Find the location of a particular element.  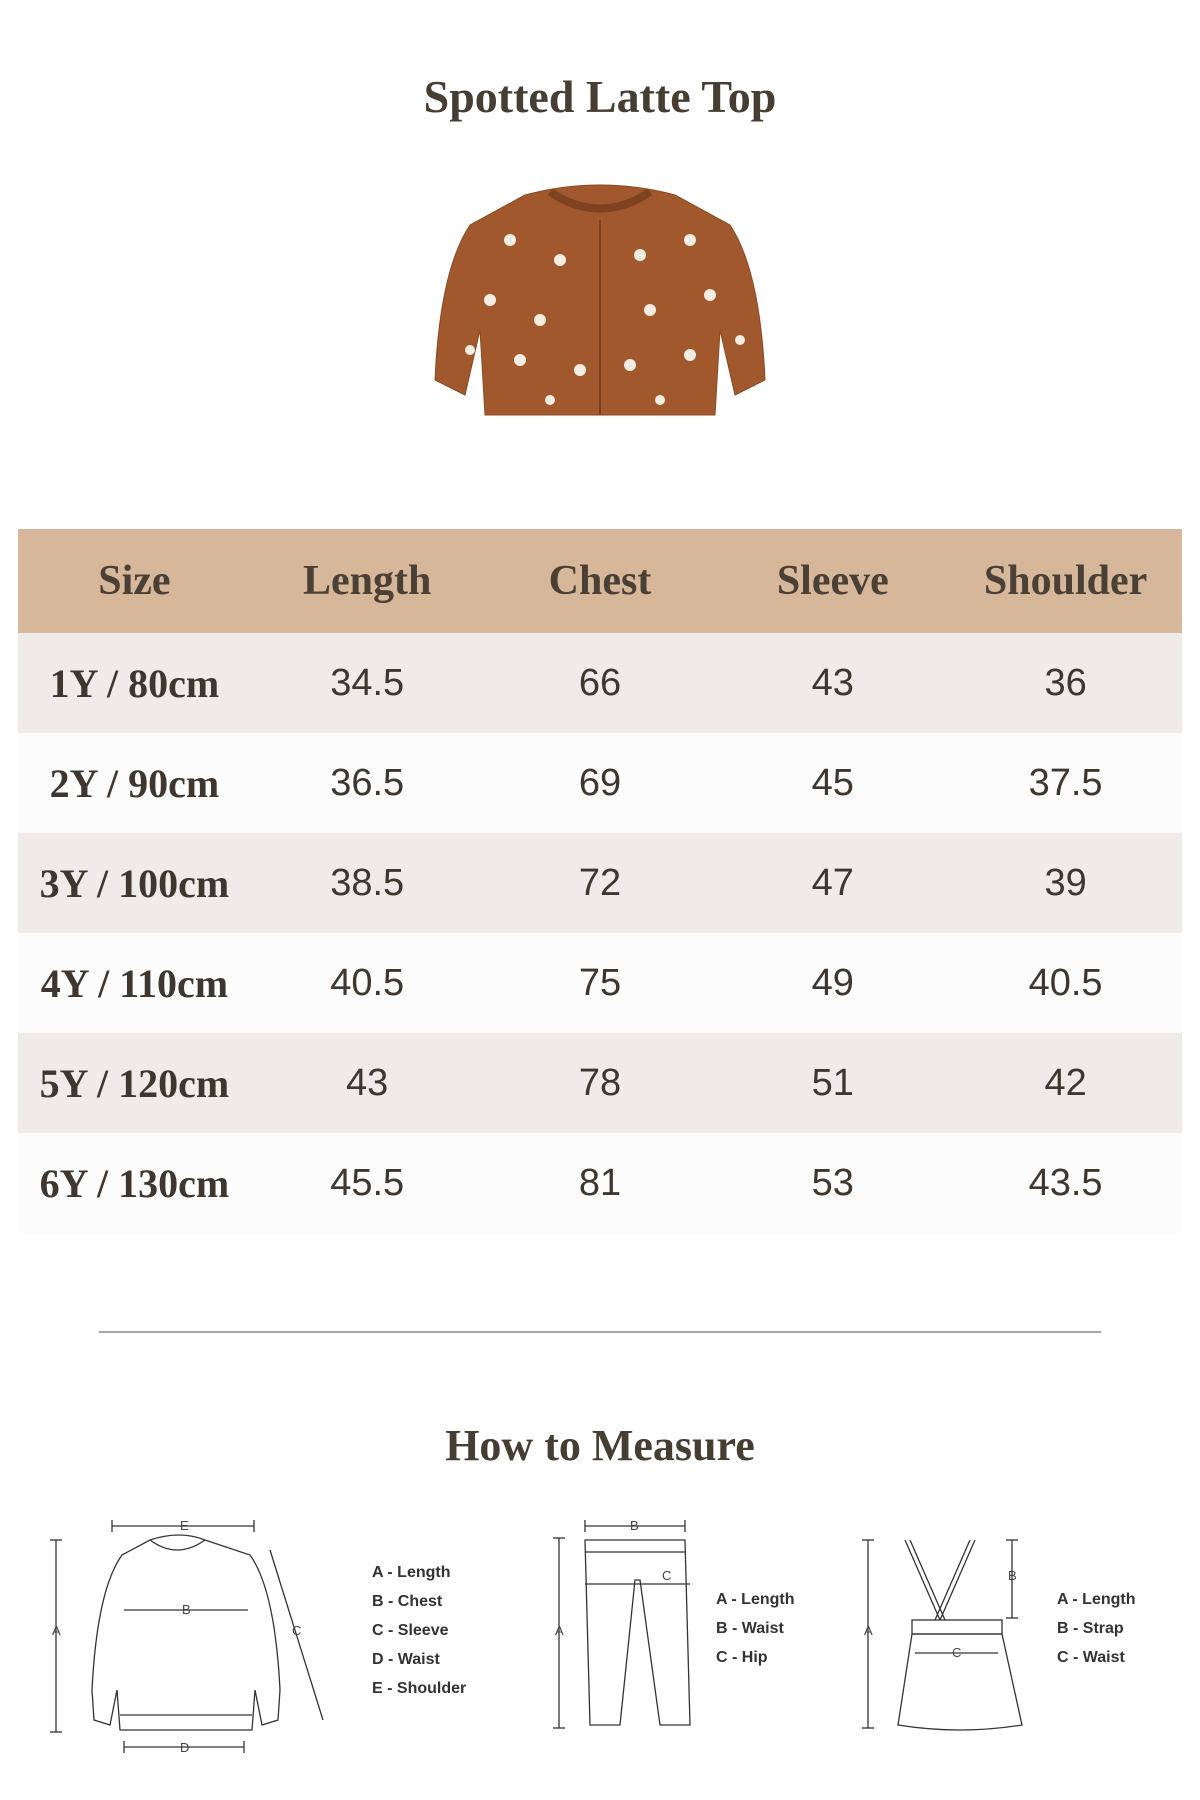

table-row: 2Y / 90cm 36.5 69 45 37.5 is located at coordinates (600, 783).